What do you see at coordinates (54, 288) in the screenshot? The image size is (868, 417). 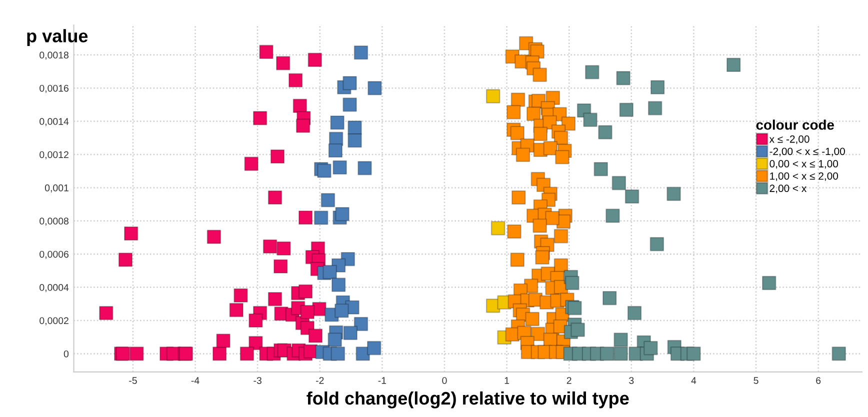 I see `y-tick-label: 0,0004` at bounding box center [54, 288].